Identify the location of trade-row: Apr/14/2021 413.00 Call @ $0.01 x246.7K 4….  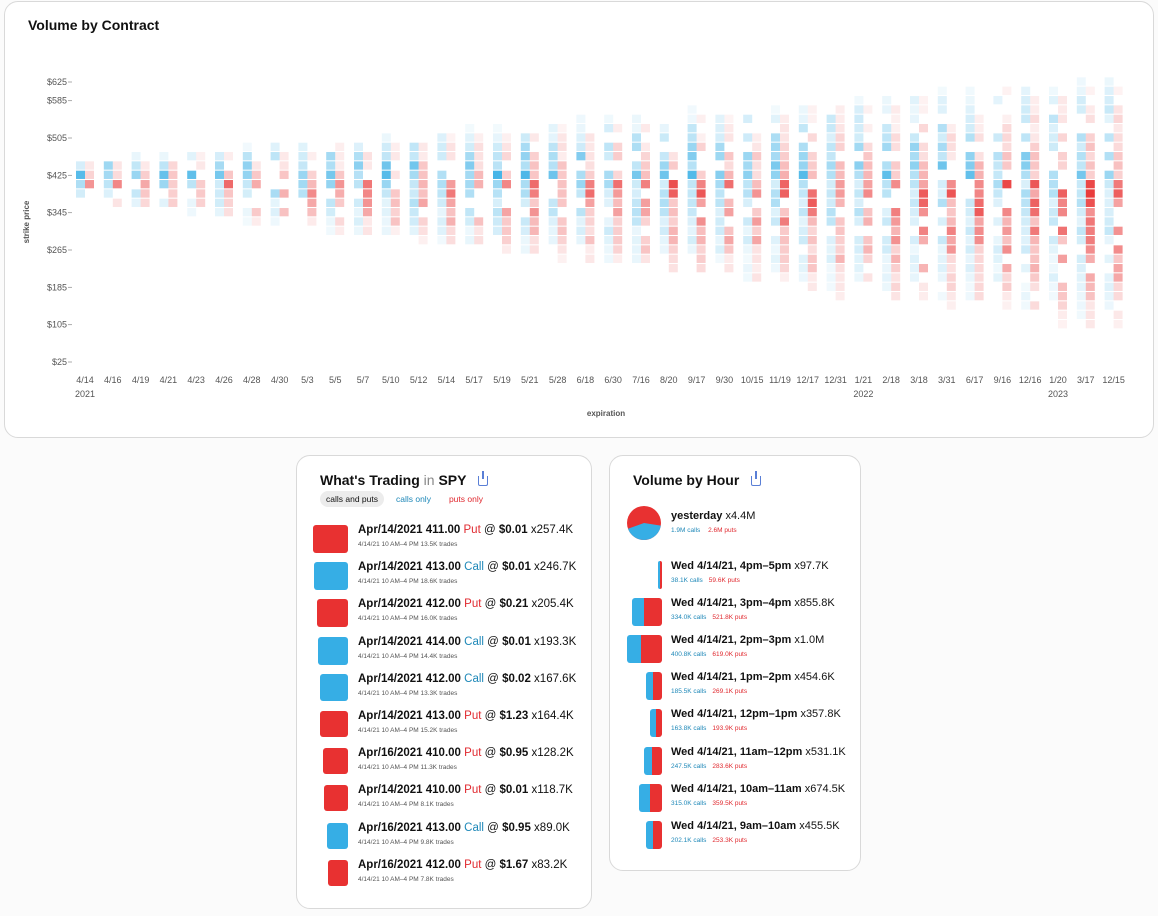
(445, 579).